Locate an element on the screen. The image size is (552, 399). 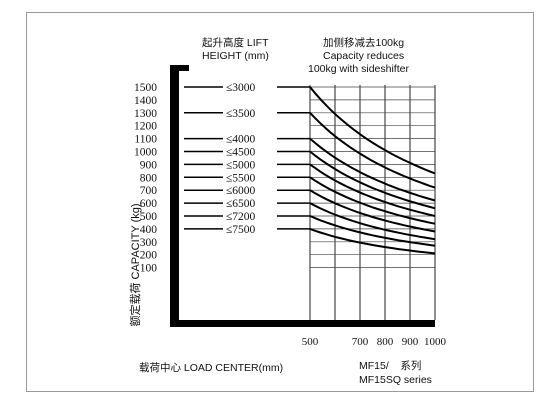
y-tick-label: 900 is located at coordinates (149, 165).